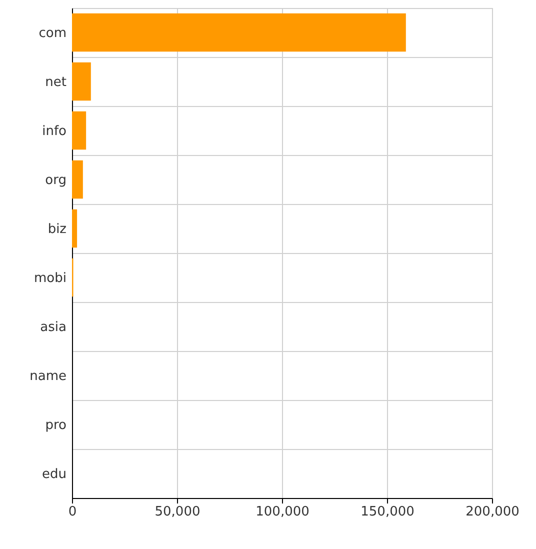  What do you see at coordinates (48, 376) in the screenshot?
I see `y-tick-label: name` at bounding box center [48, 376].